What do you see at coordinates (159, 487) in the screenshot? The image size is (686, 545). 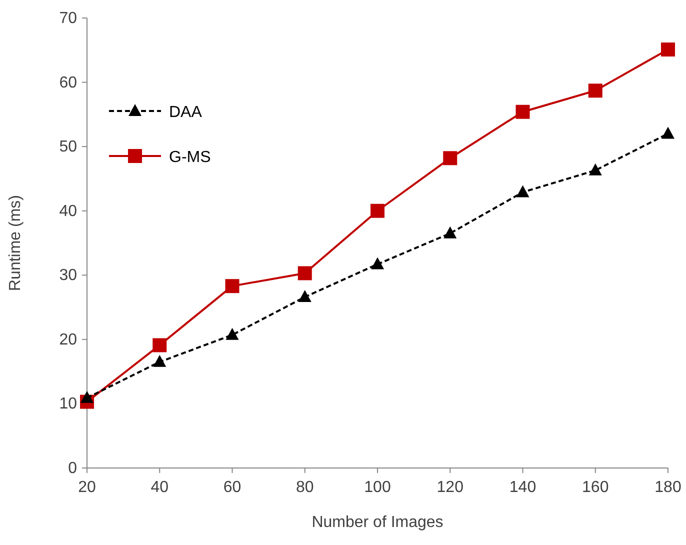 I see `x-tick-label: 40` at bounding box center [159, 487].